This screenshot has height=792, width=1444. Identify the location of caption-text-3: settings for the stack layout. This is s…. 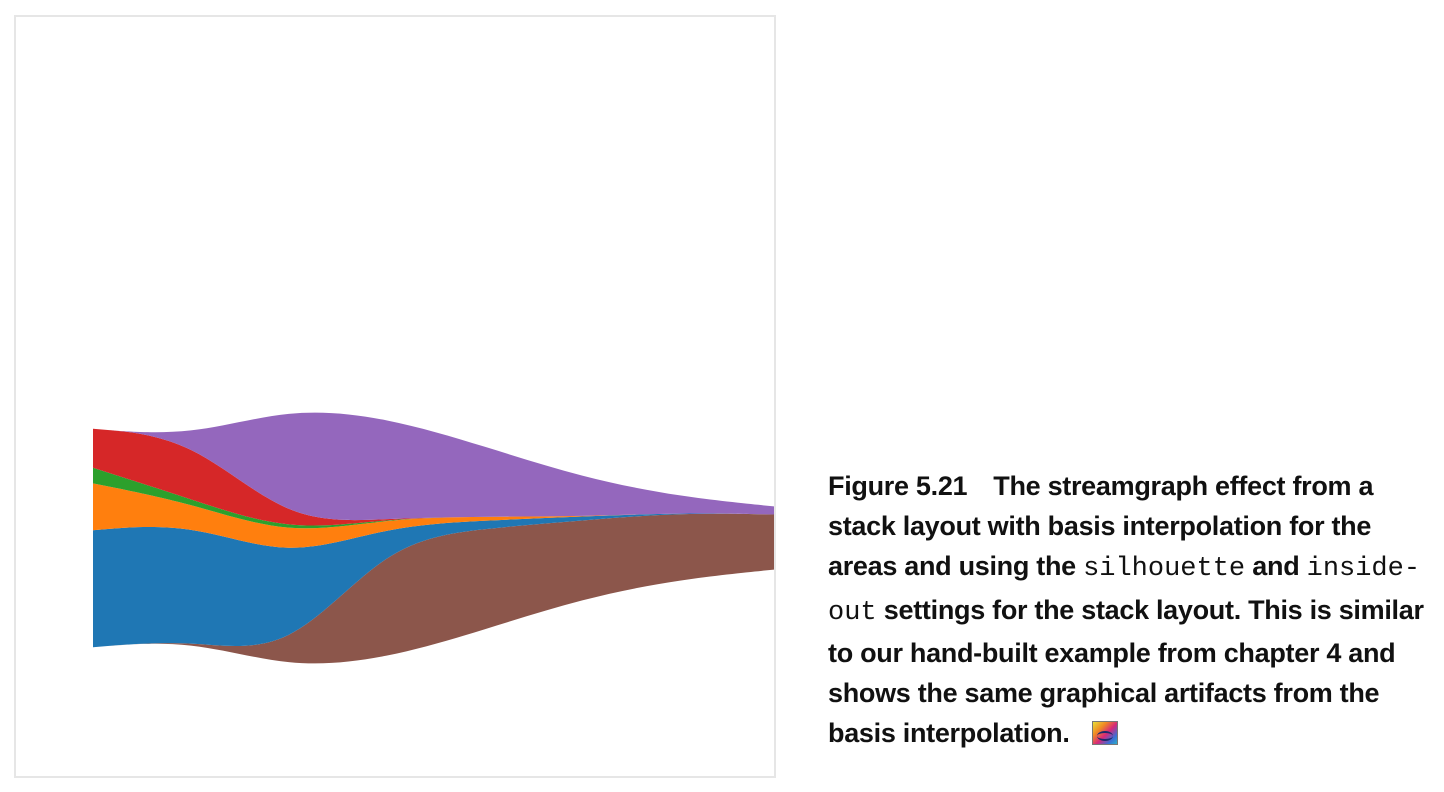
(1126, 671).